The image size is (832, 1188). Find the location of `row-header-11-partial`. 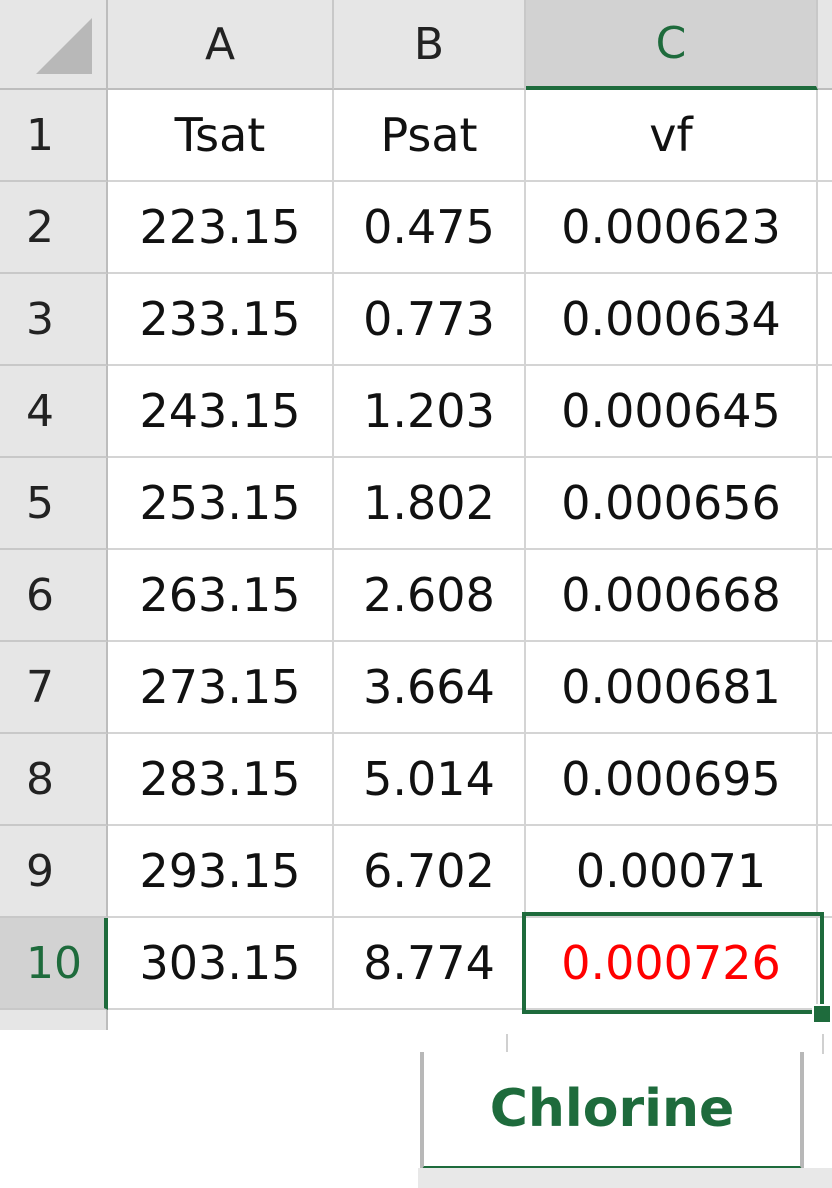

row-header-11-partial is located at coordinates (54, 1020).